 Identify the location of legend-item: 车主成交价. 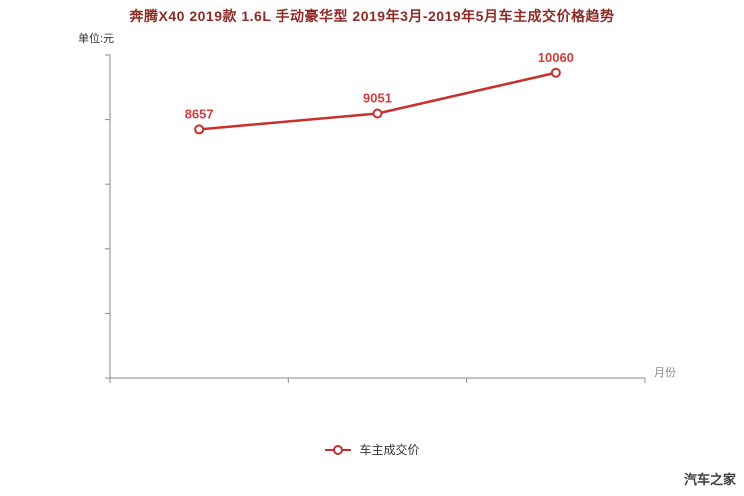
(372, 449).